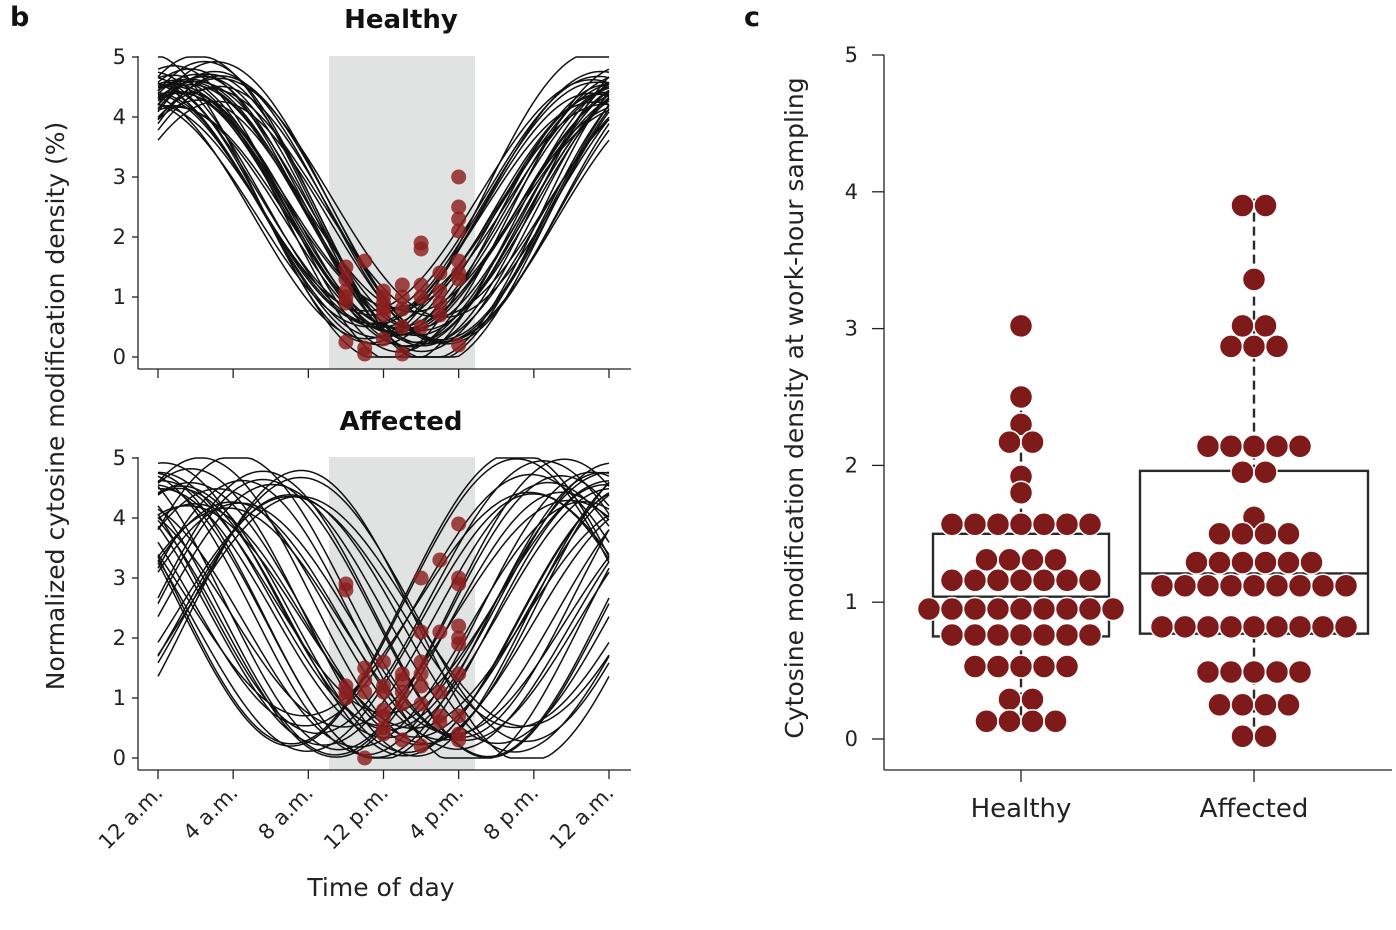  What do you see at coordinates (19, 17) in the screenshot?
I see `panel-b-letter: b` at bounding box center [19, 17].